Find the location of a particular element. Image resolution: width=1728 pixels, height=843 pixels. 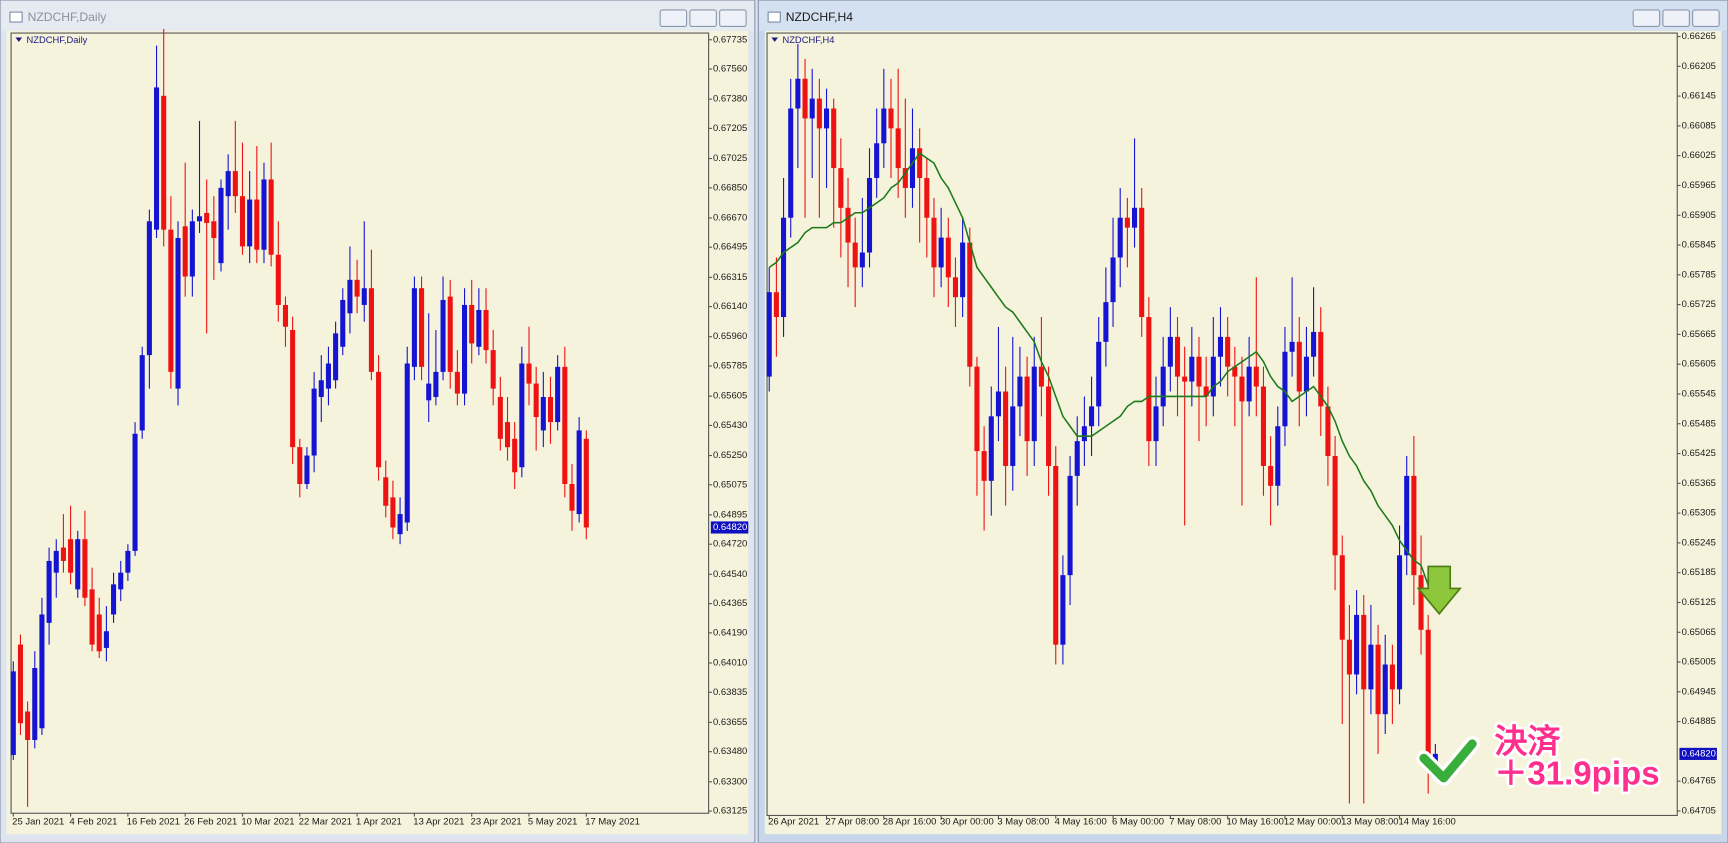

sell-arrow-icon is located at coordinates (1439, 590).